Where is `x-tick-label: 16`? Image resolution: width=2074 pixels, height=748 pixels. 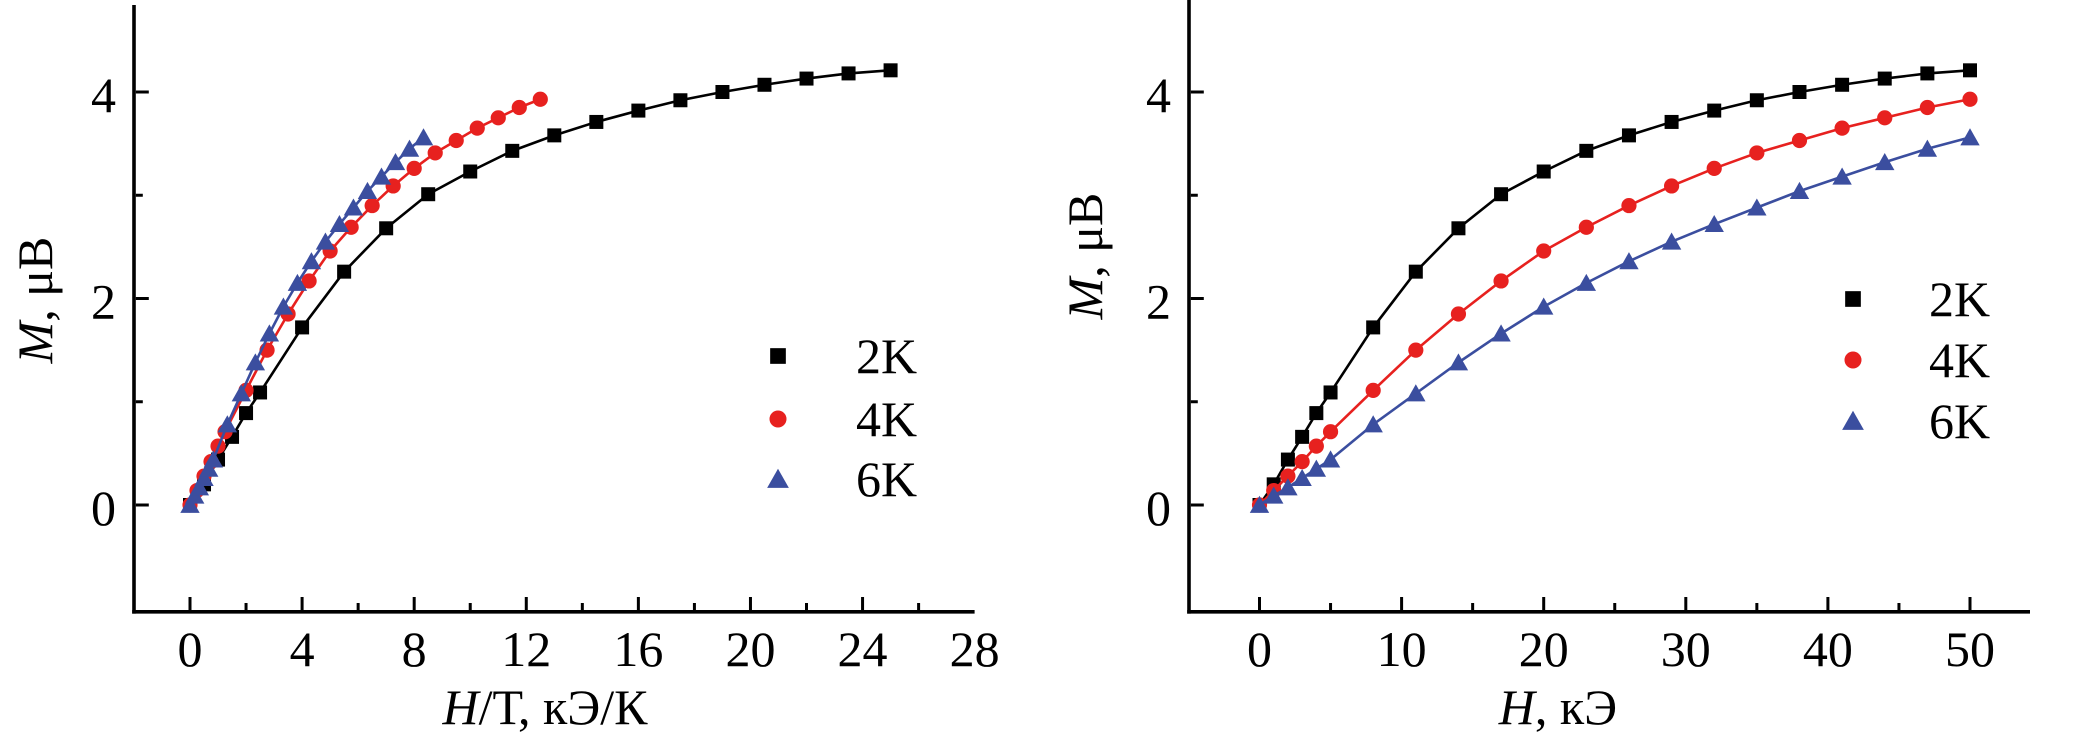 x-tick-label: 16 is located at coordinates (638, 649).